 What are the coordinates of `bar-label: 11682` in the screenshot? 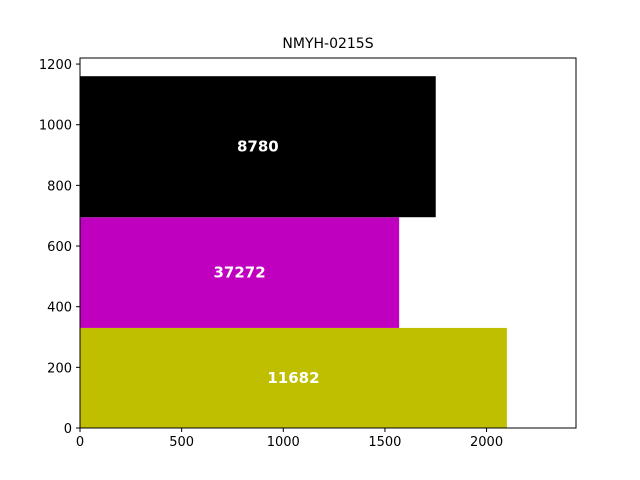 It's located at (293, 378).